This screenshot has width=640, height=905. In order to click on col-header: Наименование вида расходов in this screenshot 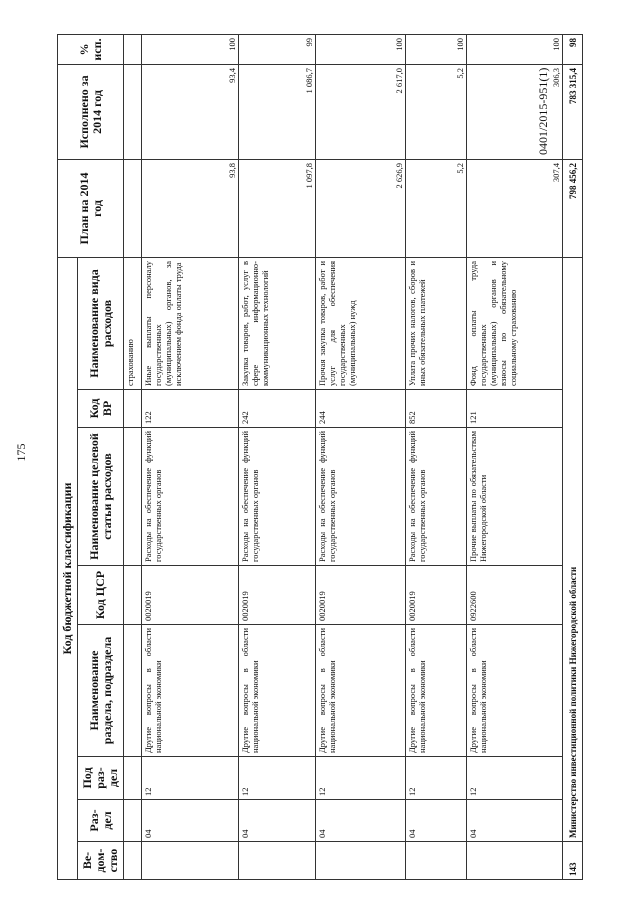, I will do `click(100, 323)`.